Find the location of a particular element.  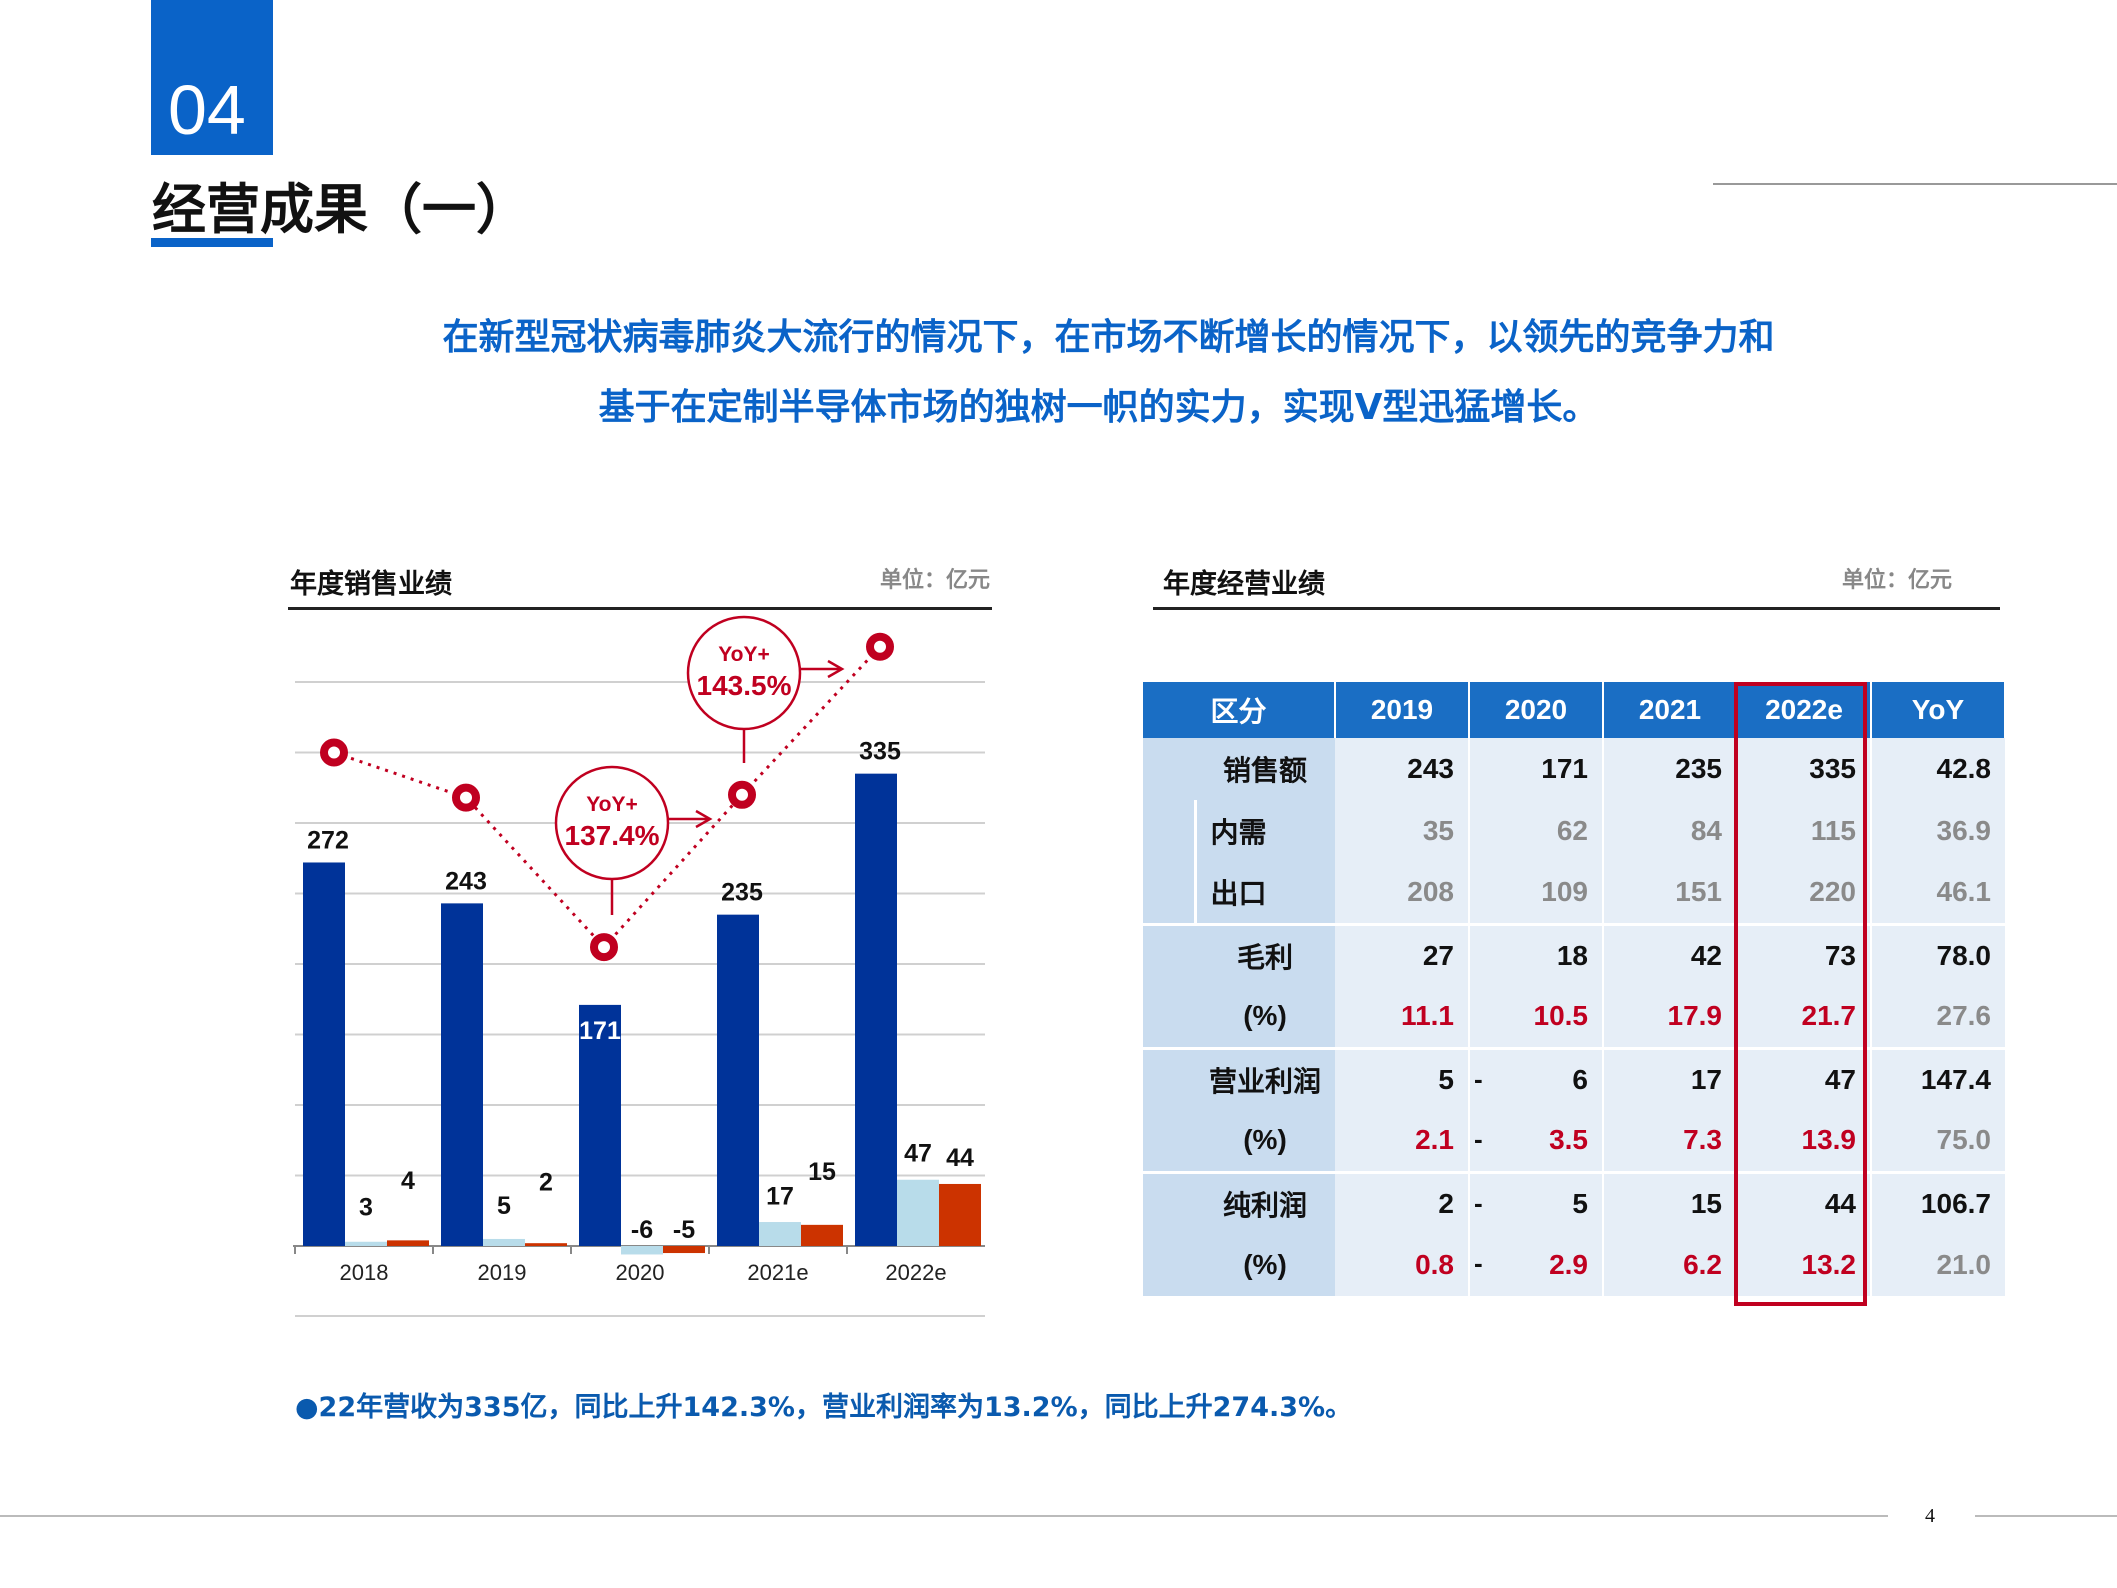

cell-value: 44 is located at coordinates (1840, 1203).